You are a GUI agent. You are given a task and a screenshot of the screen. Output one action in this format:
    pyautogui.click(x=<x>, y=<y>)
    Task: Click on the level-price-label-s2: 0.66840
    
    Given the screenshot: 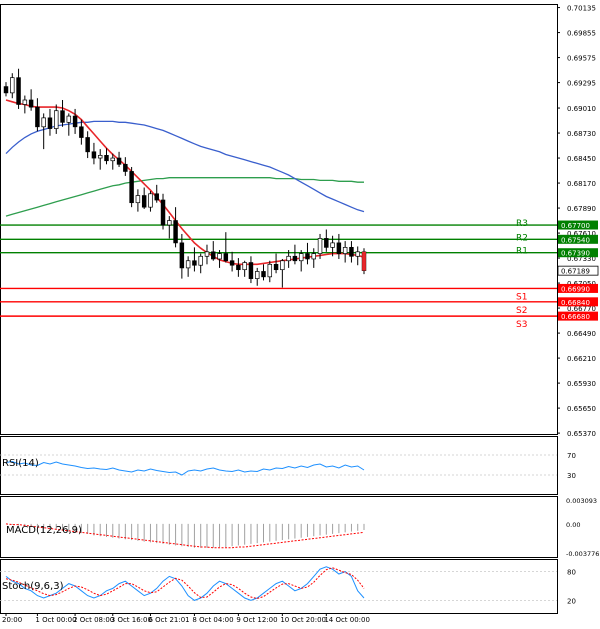 What is the action you would take?
    pyautogui.click(x=575, y=303)
    